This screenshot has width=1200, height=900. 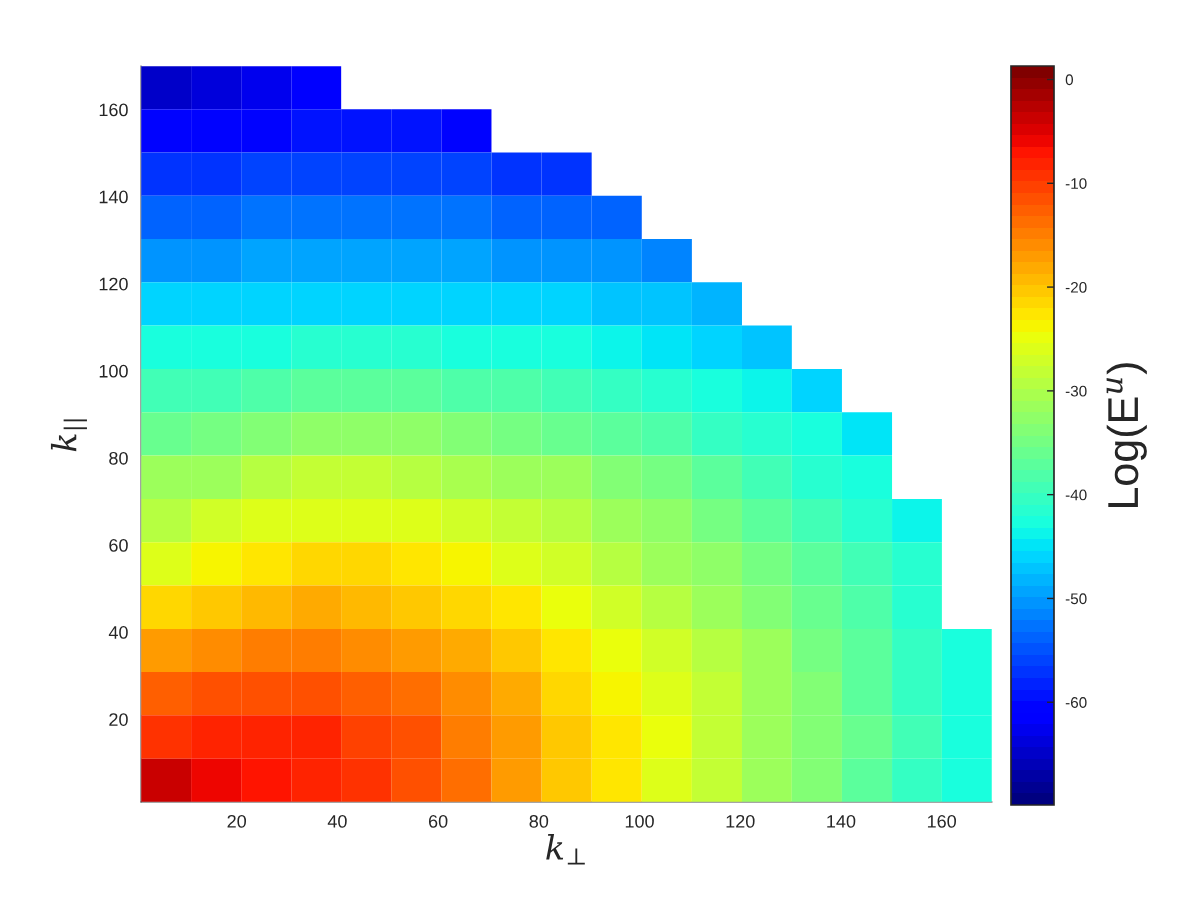 What do you see at coordinates (237, 821) in the screenshot?
I see `x-tick-label: 20` at bounding box center [237, 821].